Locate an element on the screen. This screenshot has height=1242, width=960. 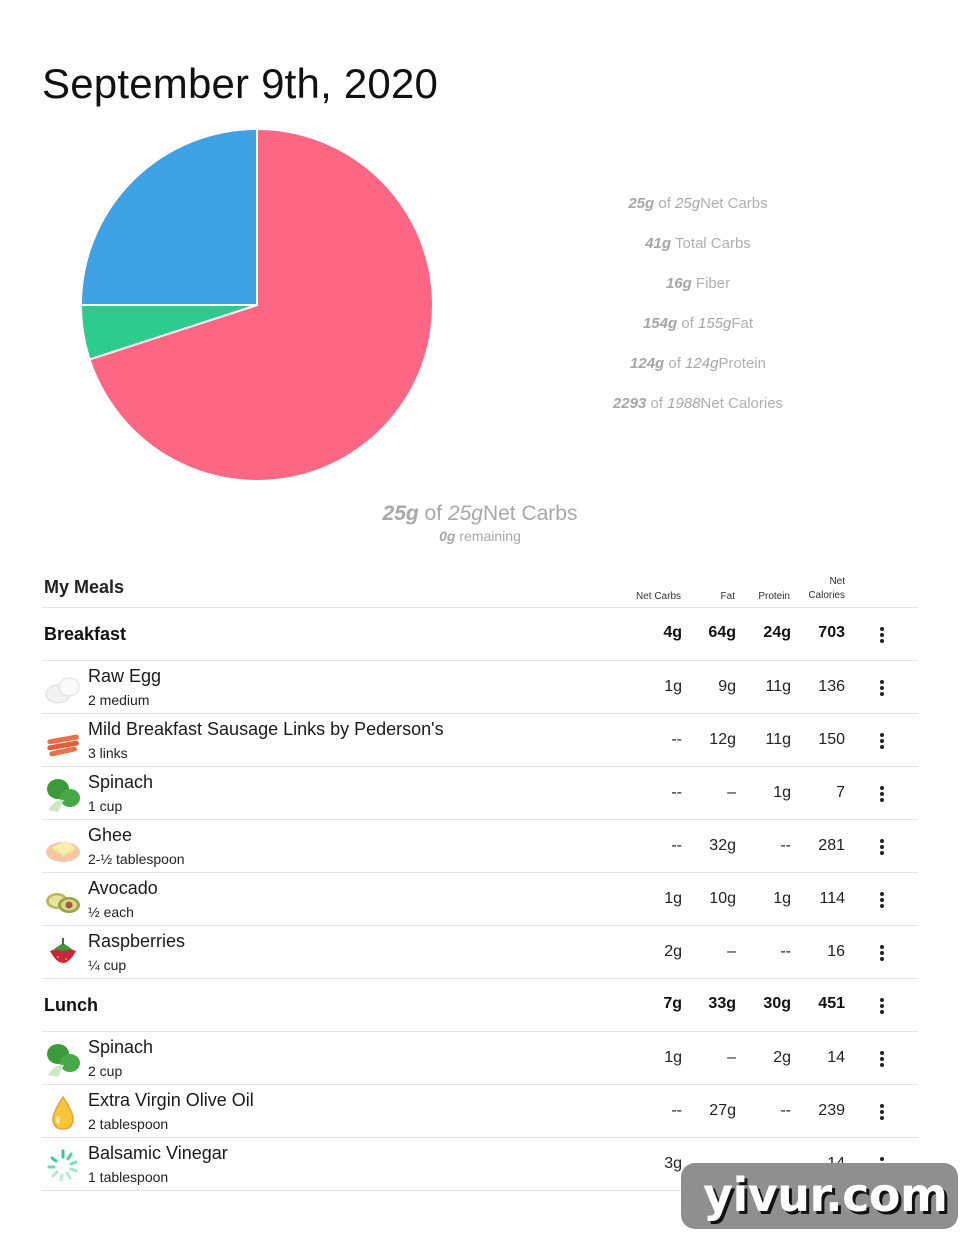
food-fat: 27g is located at coordinates (722, 1110).